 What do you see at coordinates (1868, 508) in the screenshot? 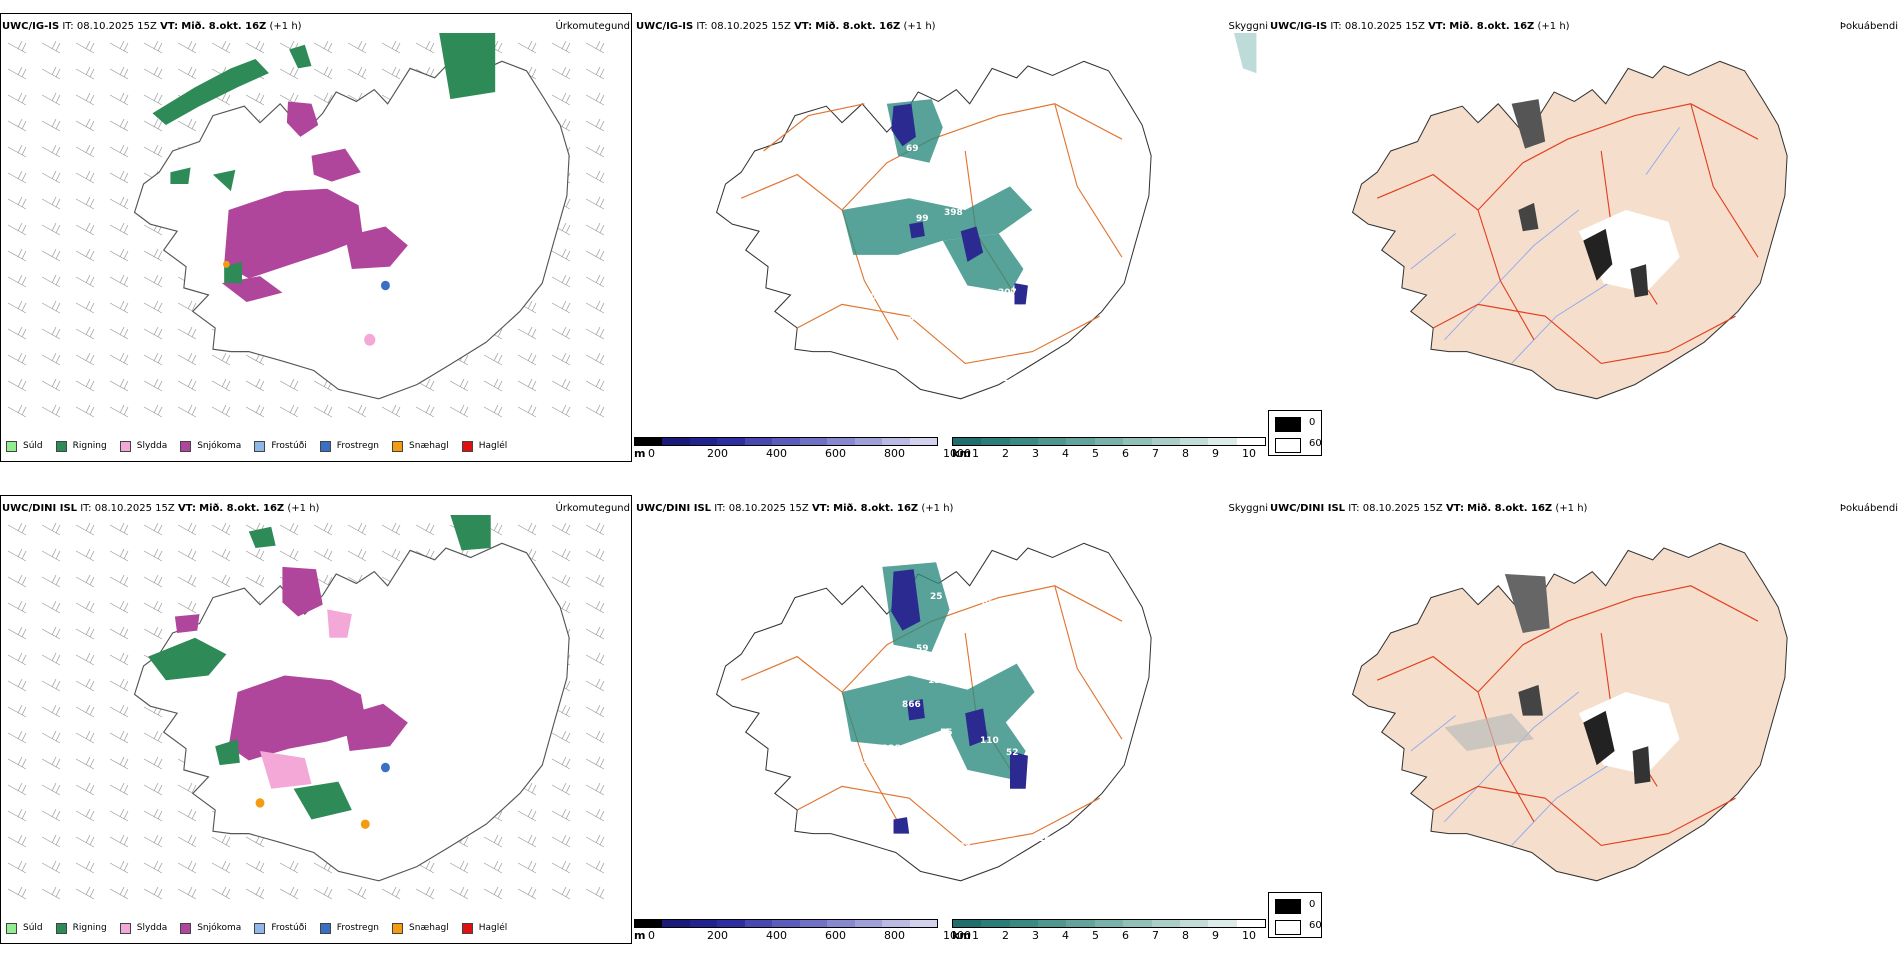
I see `panel-title: Þokuábendi` at bounding box center [1868, 508].